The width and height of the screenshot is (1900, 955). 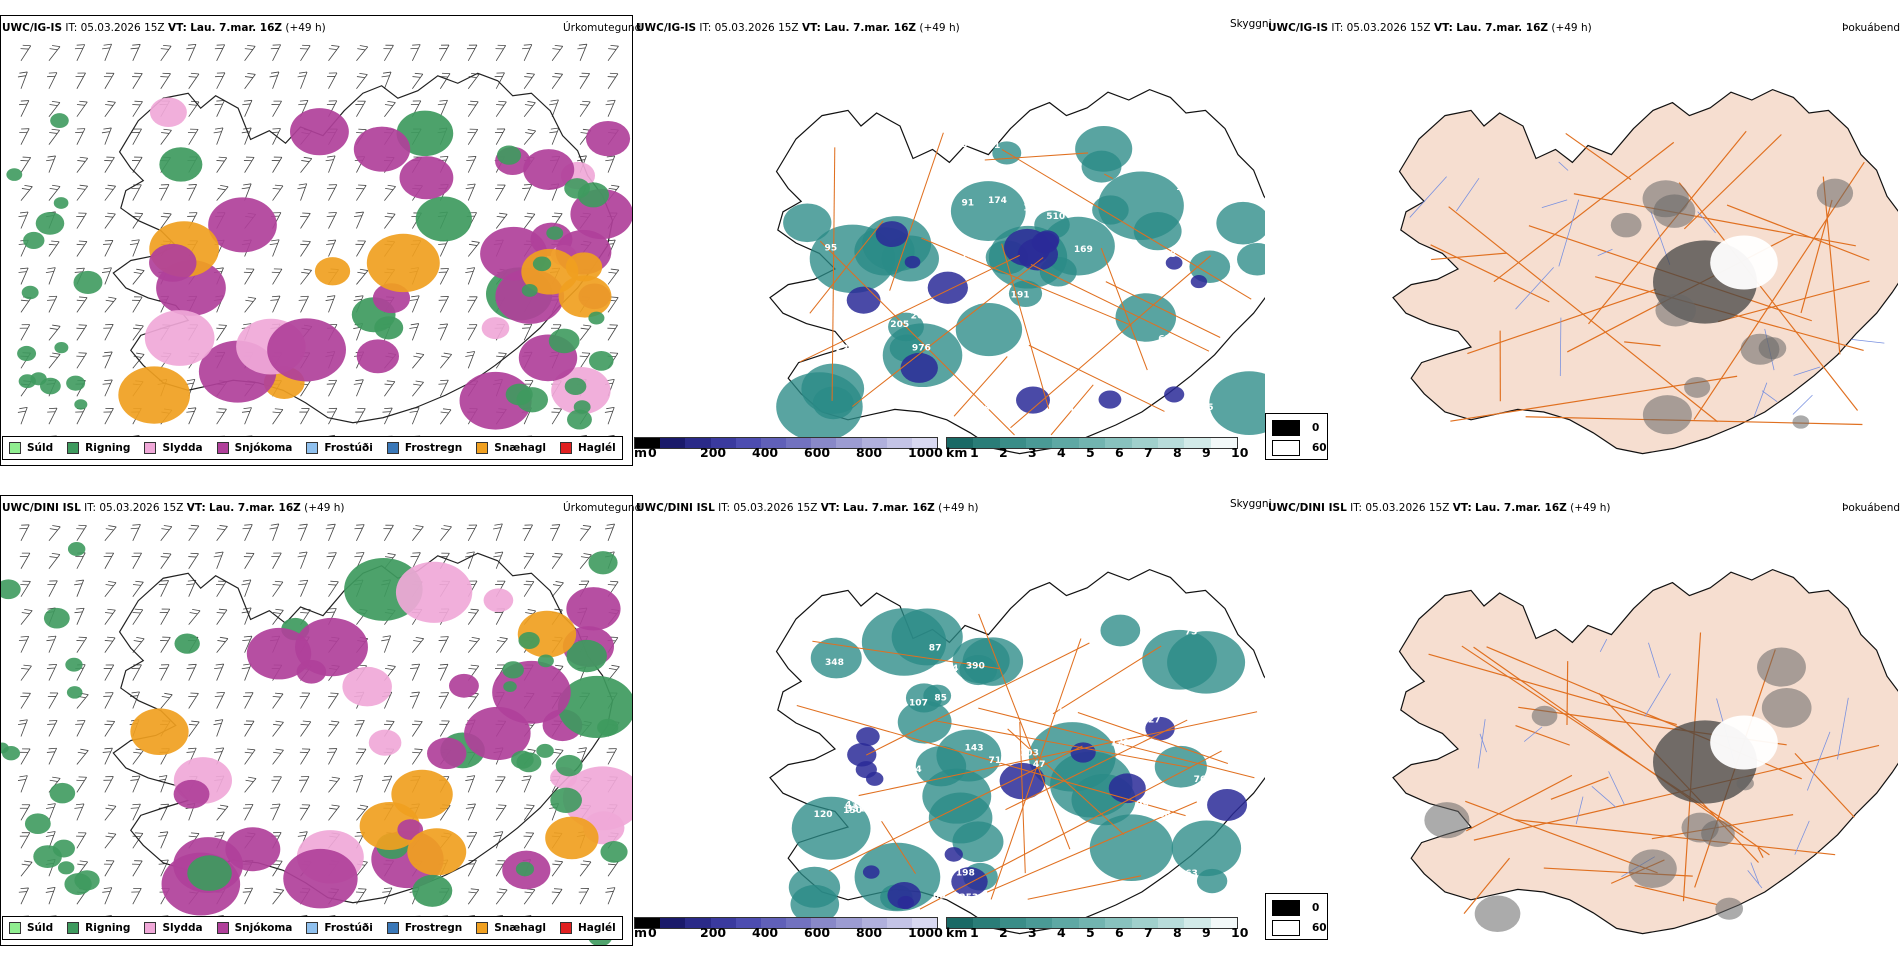 What do you see at coordinates (1295, 428) in the screenshot?
I see `fog-legend-entry: 0` at bounding box center [1295, 428].